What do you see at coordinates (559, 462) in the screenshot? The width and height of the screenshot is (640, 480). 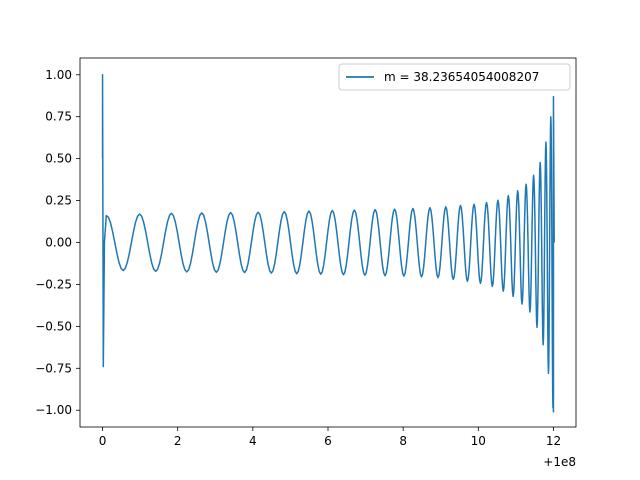 I see `x-offset-label: +1e8` at bounding box center [559, 462].